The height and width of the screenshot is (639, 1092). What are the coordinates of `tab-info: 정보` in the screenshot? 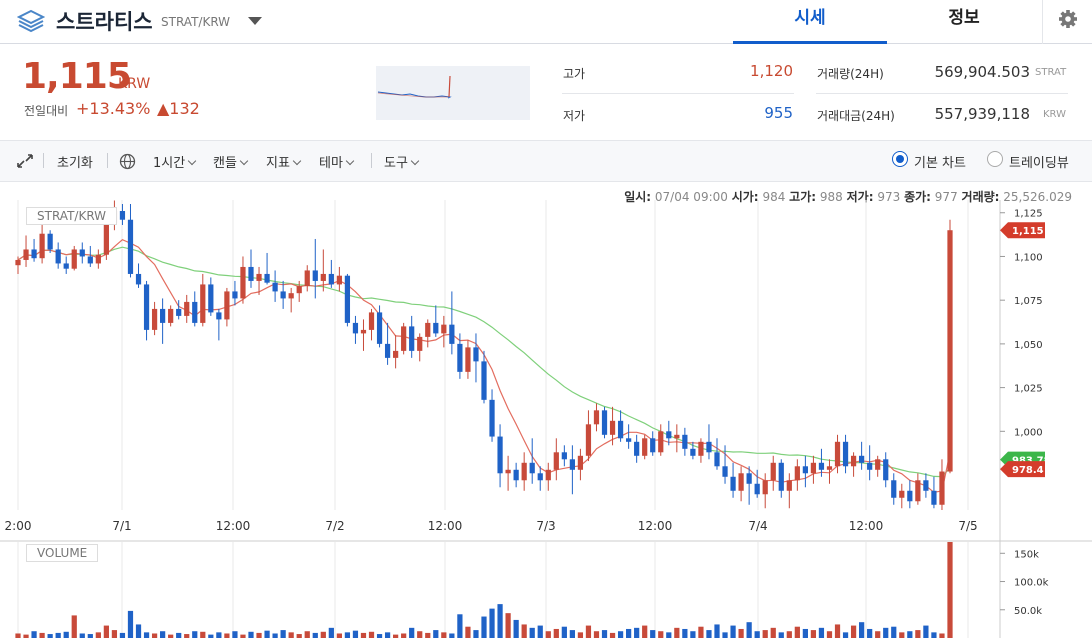 It's located at (964, 18).